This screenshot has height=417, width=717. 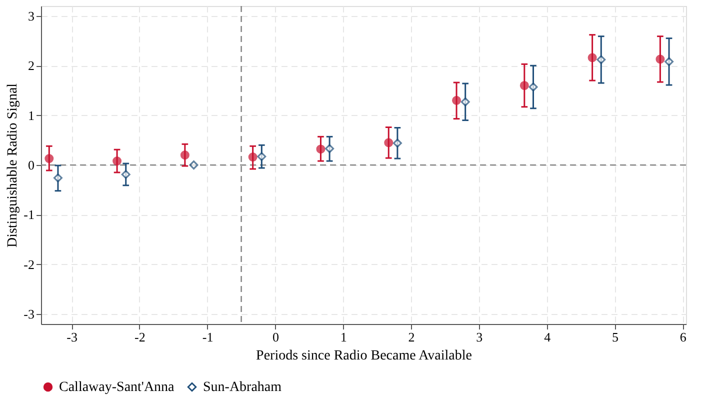 I want to click on y-tick-label: 0, so click(x=31, y=165).